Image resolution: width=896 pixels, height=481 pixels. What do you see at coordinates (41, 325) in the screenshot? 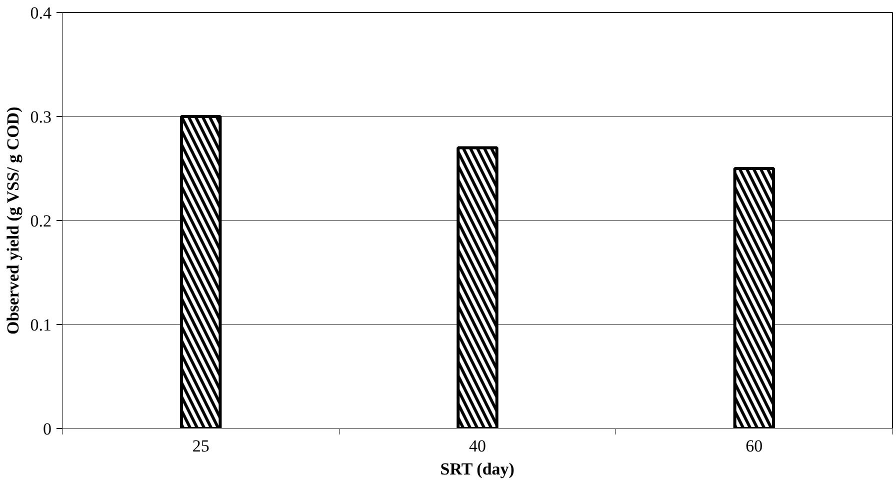
I see `y-tick-label: 0.1` at bounding box center [41, 325].